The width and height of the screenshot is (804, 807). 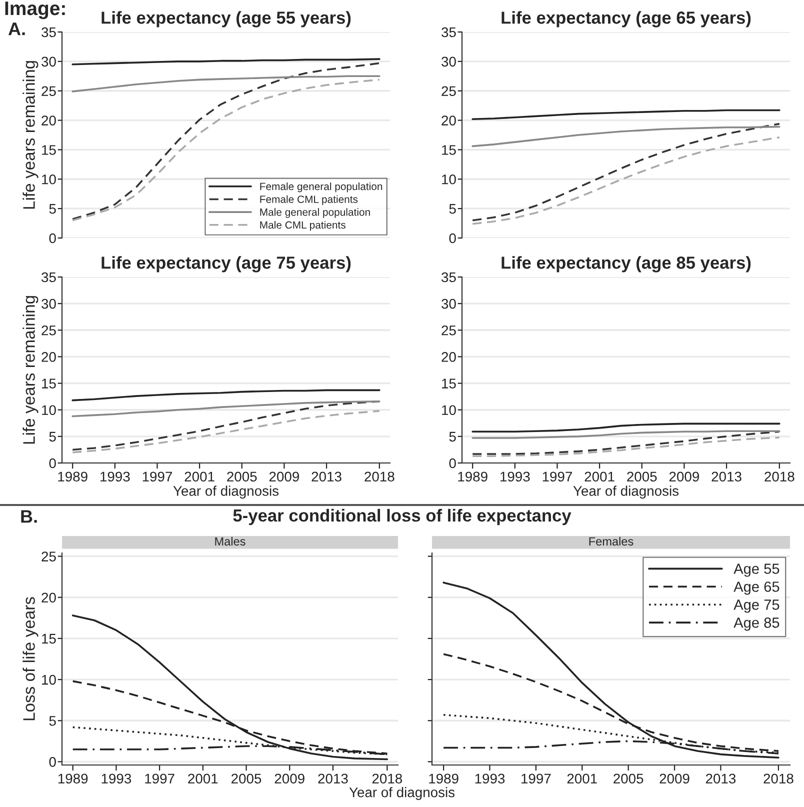 I want to click on text: B., so click(x=29, y=516).